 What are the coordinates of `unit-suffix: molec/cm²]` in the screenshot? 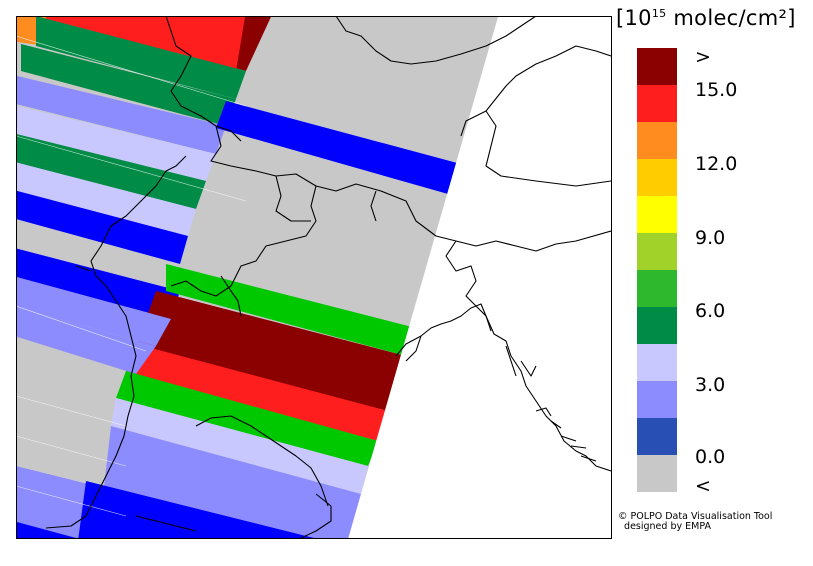 It's located at (731, 18).